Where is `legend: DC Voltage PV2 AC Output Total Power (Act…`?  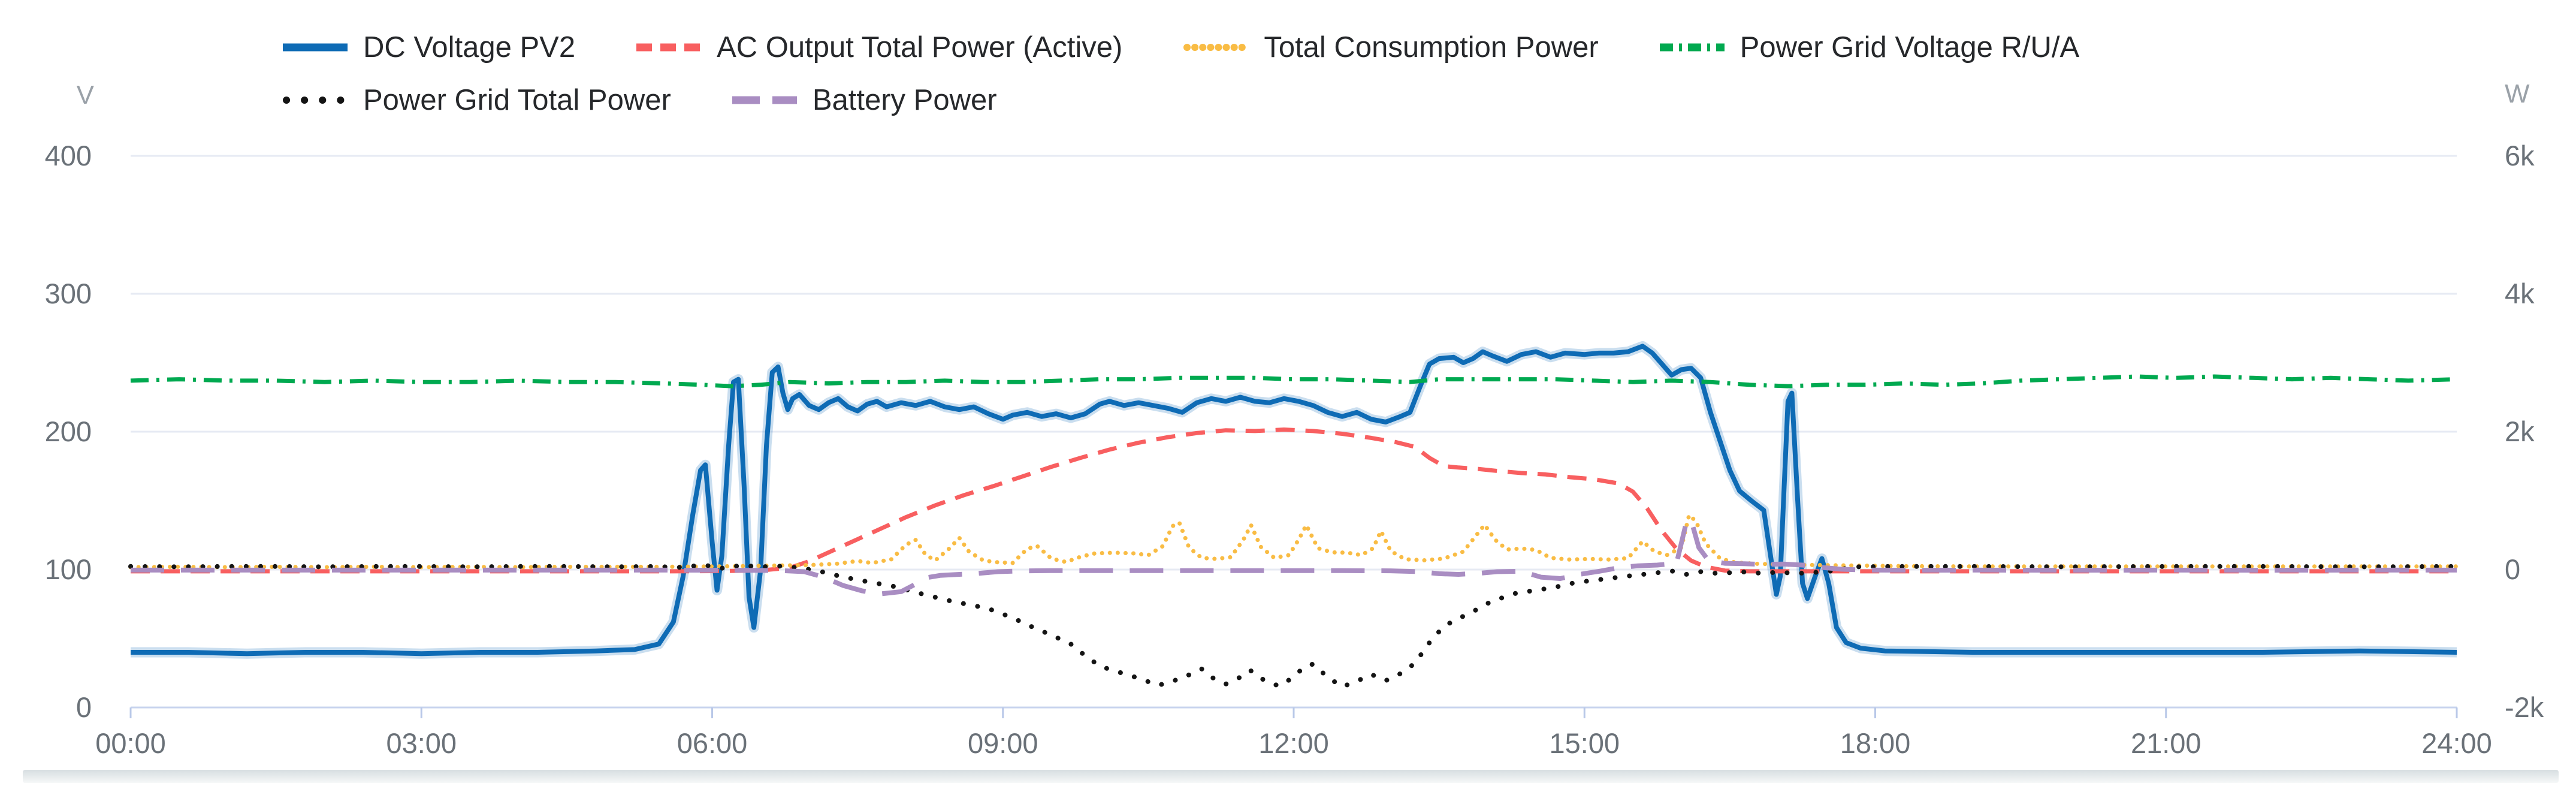
legend: DC Voltage PV2 AC Output Total Power (Act… is located at coordinates (1312, 74).